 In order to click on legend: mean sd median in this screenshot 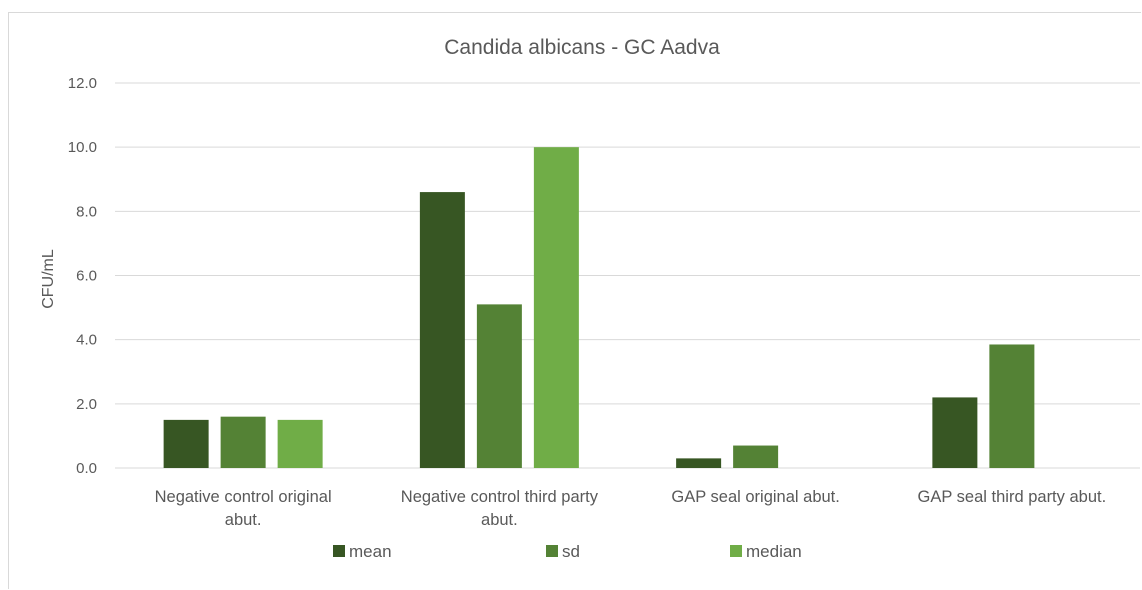, I will do `click(567, 551)`.